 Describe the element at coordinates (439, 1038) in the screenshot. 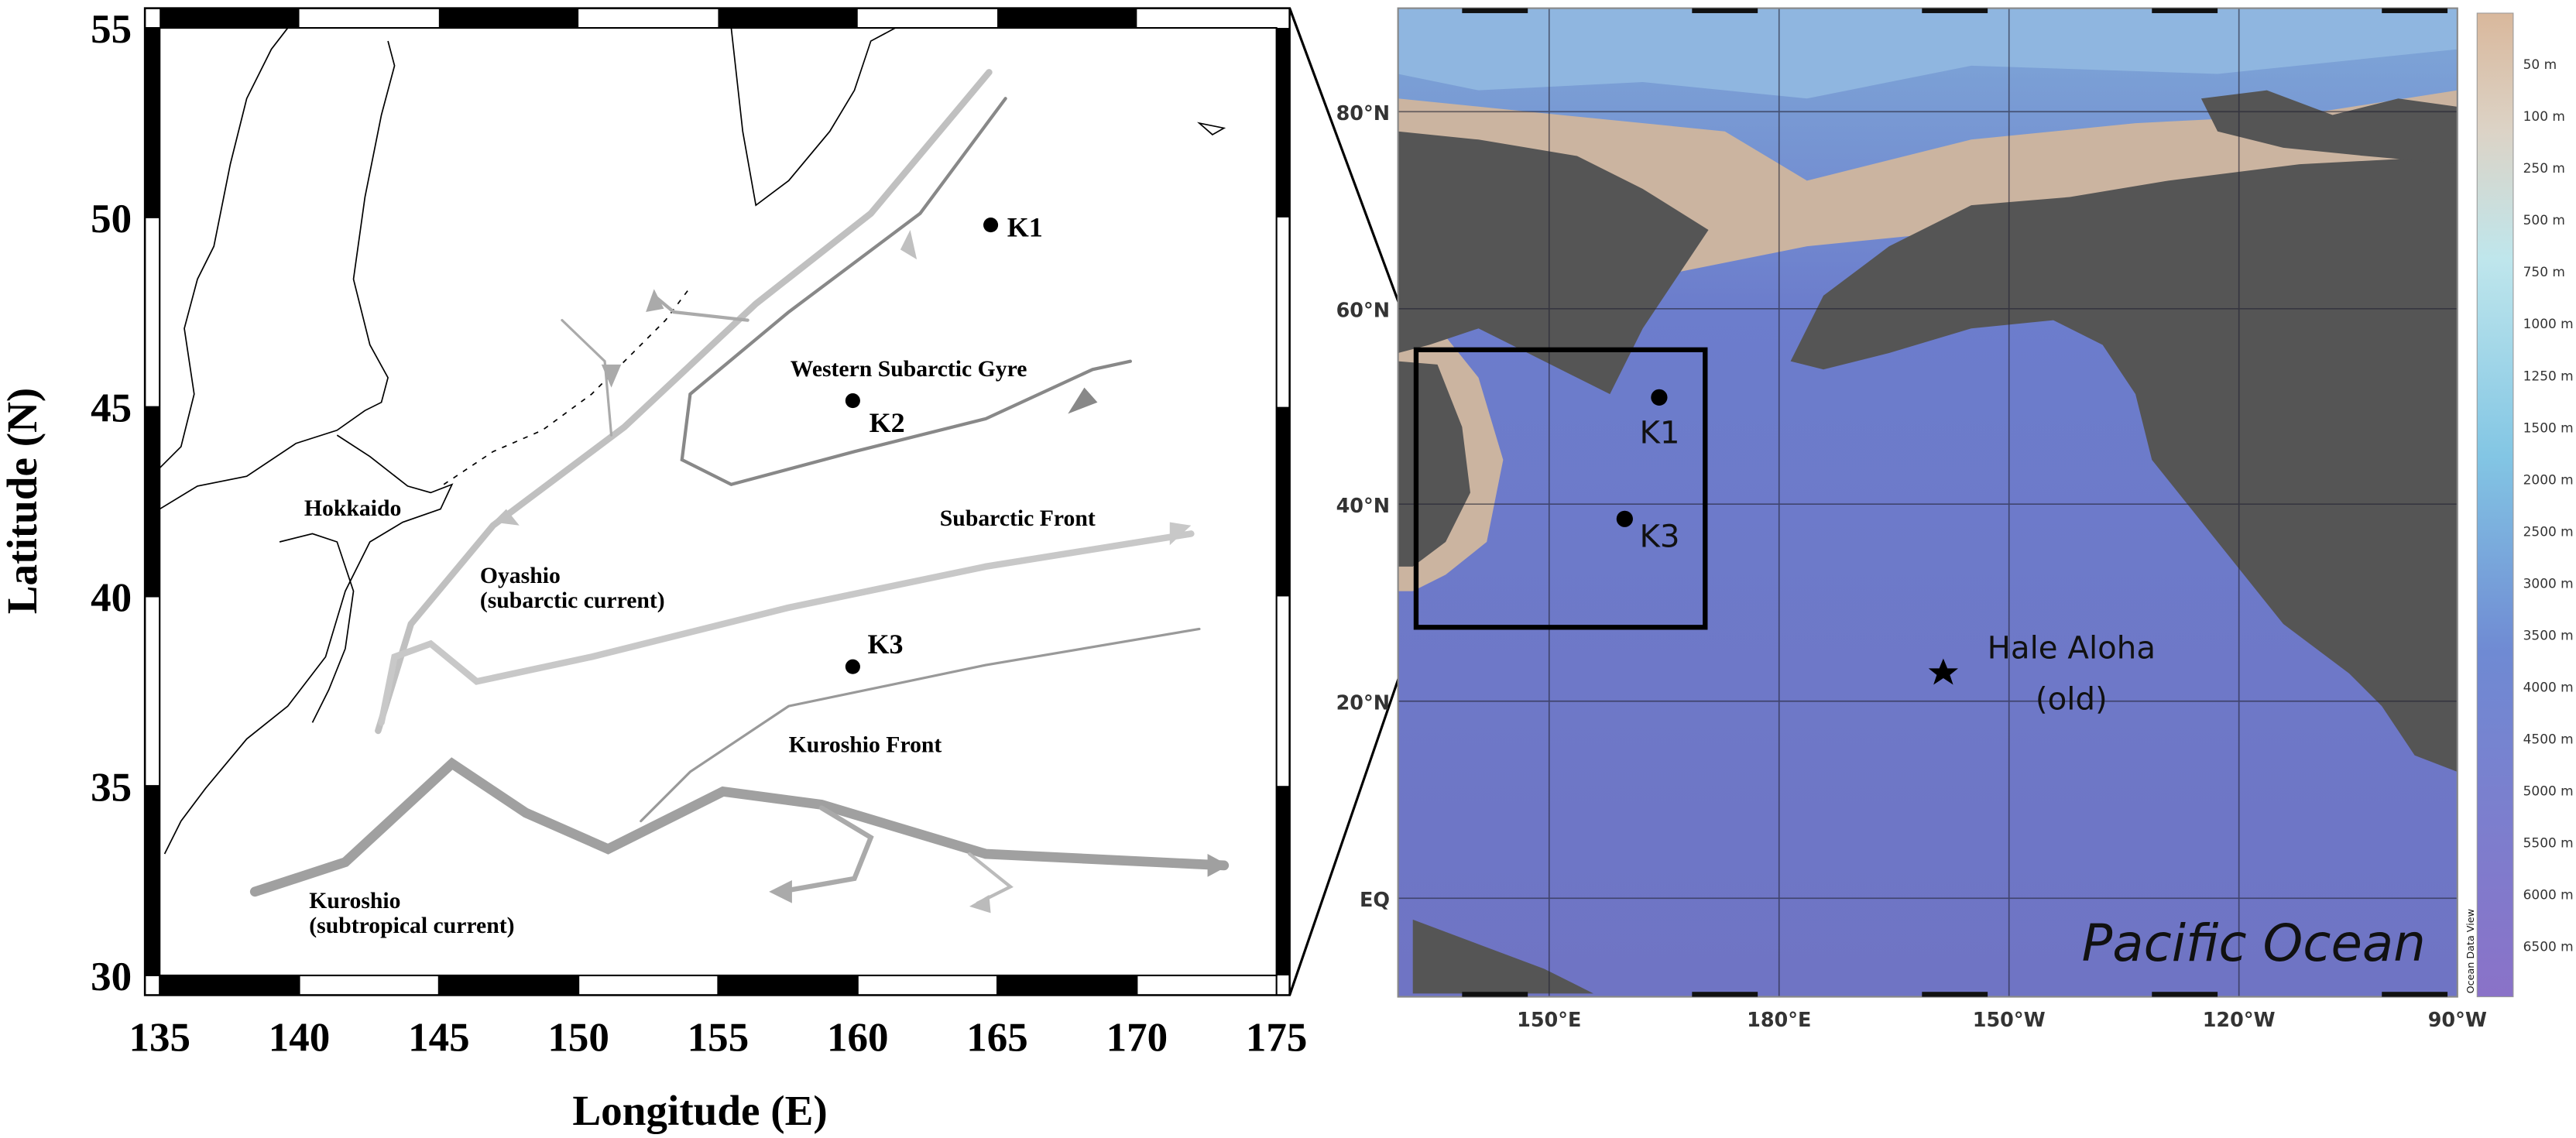

I see `x-tick-label: 145` at that location.